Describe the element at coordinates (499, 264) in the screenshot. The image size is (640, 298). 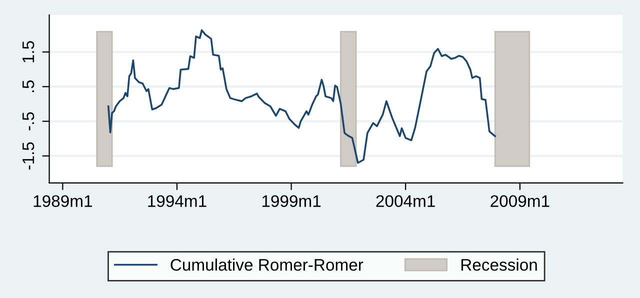
I see `legend-label: Recession` at that location.